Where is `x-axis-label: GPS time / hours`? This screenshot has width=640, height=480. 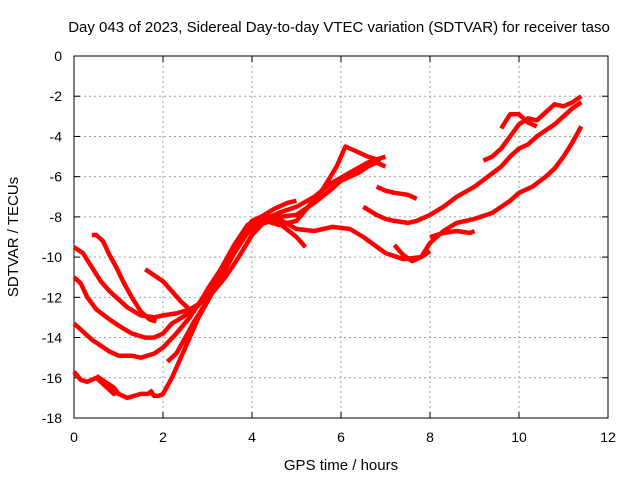
x-axis-label: GPS time / hours is located at coordinates (341, 465).